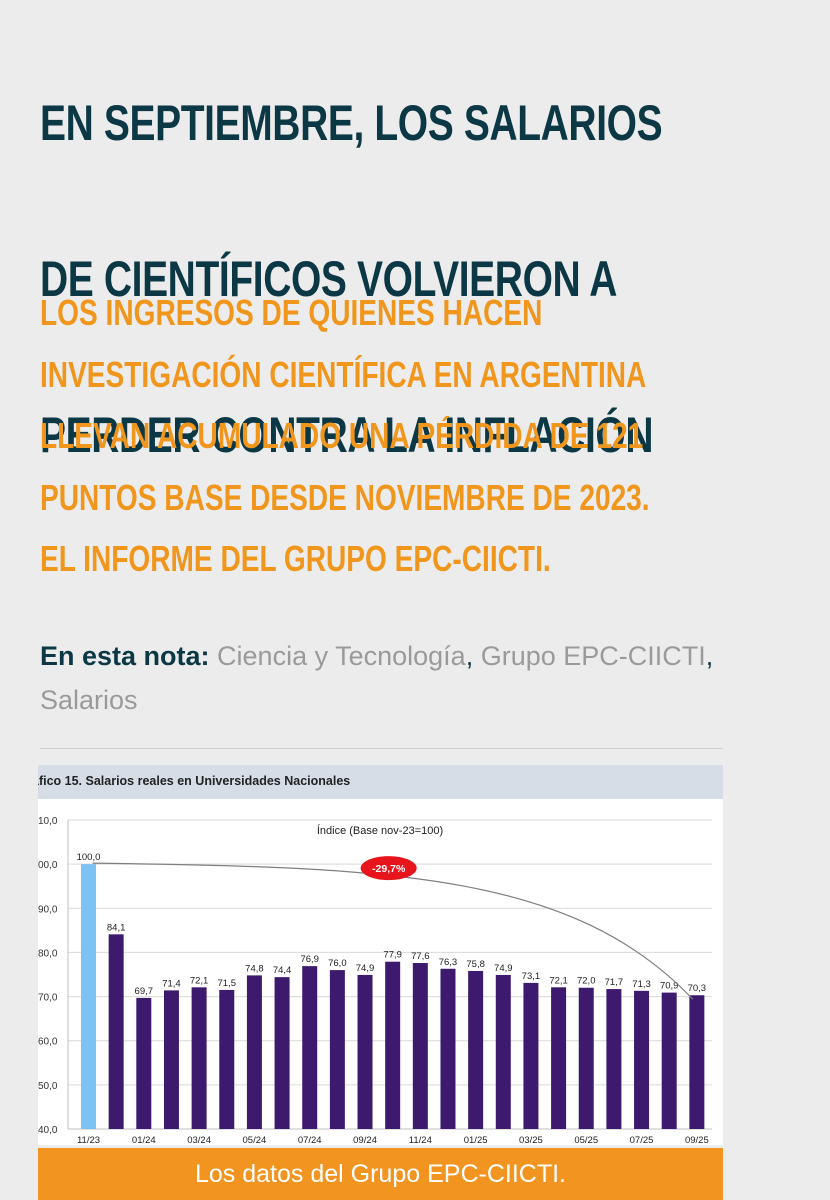  Describe the element at coordinates (531, 1140) in the screenshot. I see `x-tick-label: 03/25` at that location.